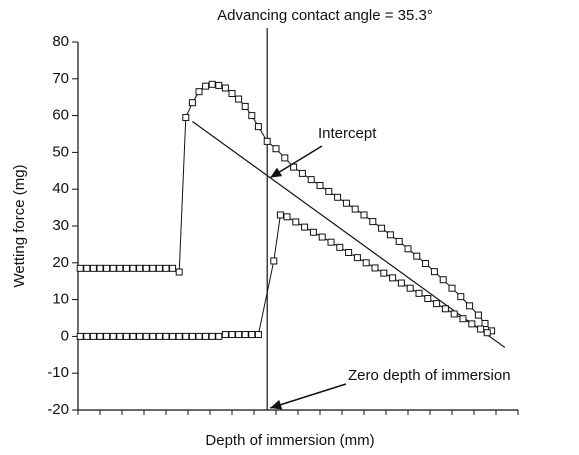  Describe the element at coordinates (60, 78) in the screenshot. I see `y-tick-label: 70` at that location.